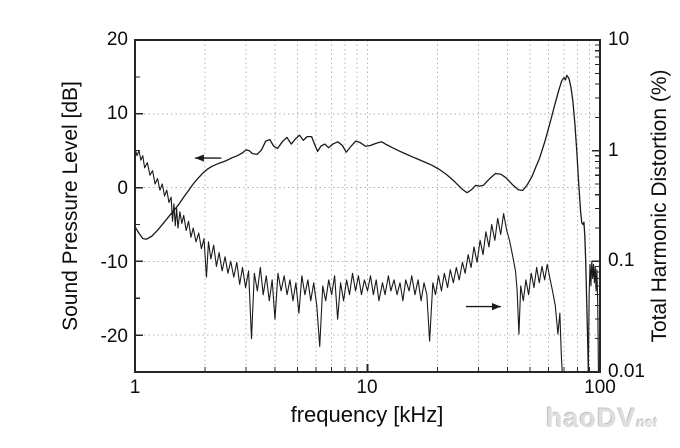 The width and height of the screenshot is (680, 448). What do you see at coordinates (621, 260) in the screenshot?
I see `y-right-tick-0p1: 0.1` at bounding box center [621, 260].